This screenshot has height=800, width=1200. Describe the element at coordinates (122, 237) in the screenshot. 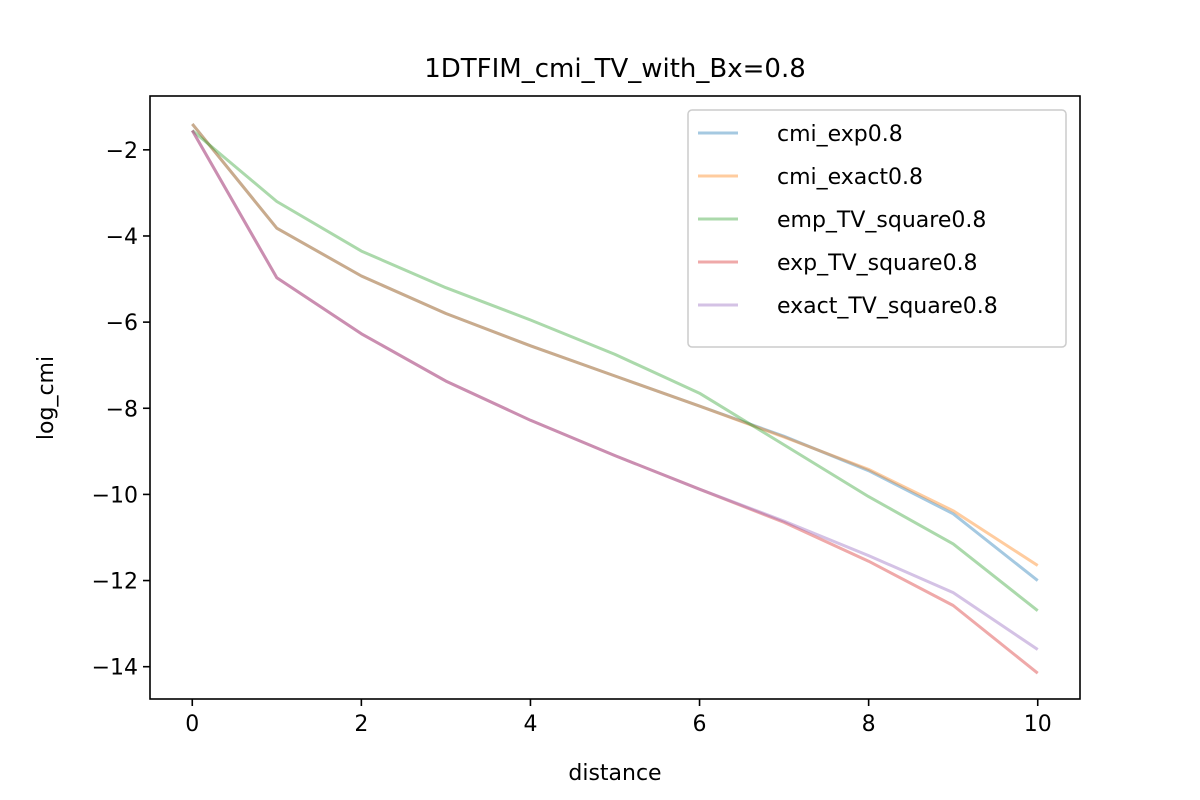

I see `y-tick-label: −4` at that location.